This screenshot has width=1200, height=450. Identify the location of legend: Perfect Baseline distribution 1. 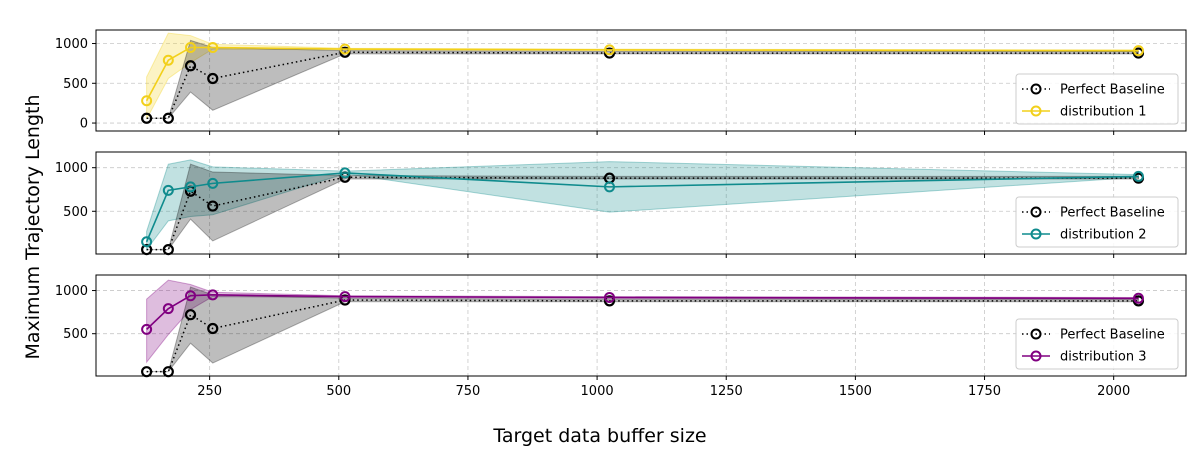
(1097, 99).